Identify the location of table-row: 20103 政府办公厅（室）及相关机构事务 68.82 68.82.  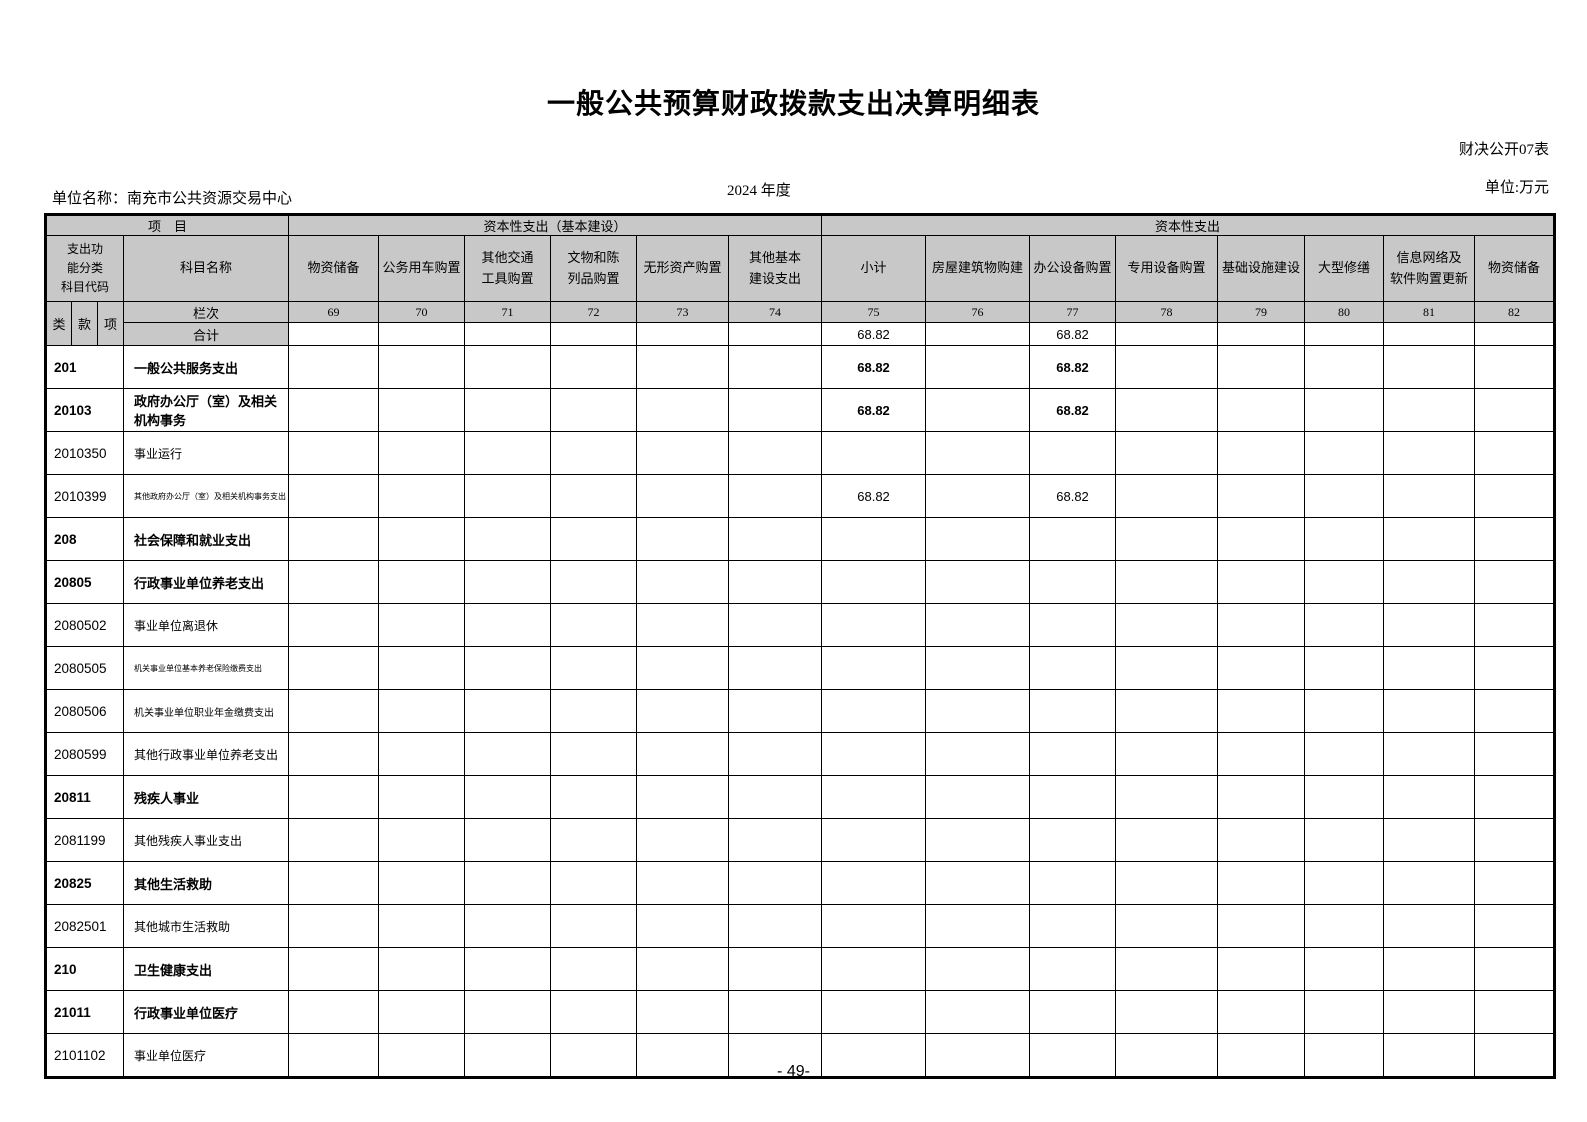
(800, 410).